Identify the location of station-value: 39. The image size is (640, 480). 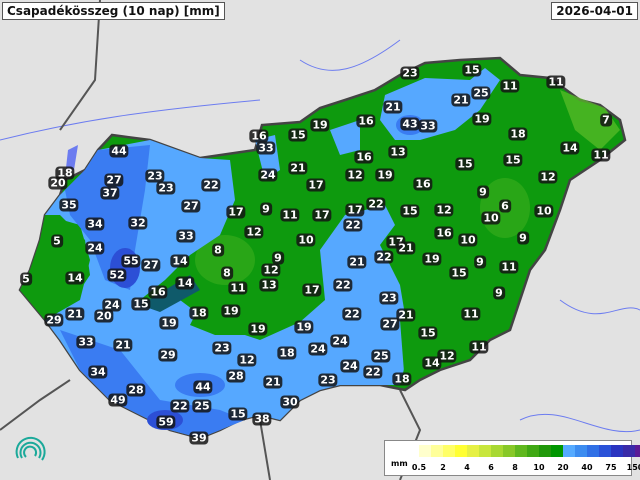
(199, 438).